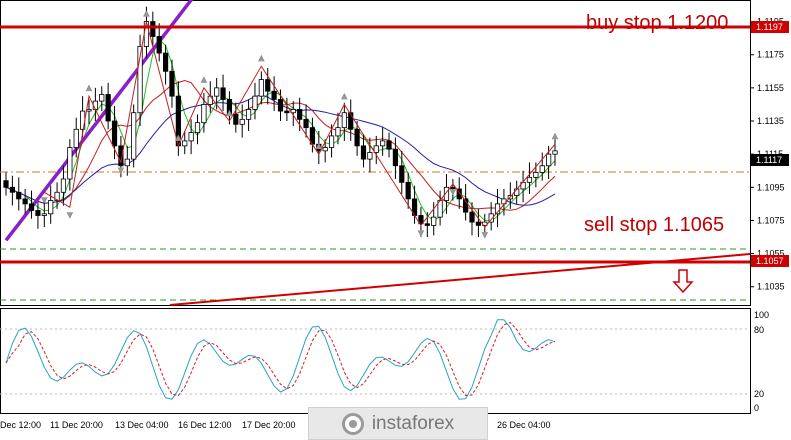 The image size is (791, 440). I want to click on instaforex-logo-icon, so click(352, 423).